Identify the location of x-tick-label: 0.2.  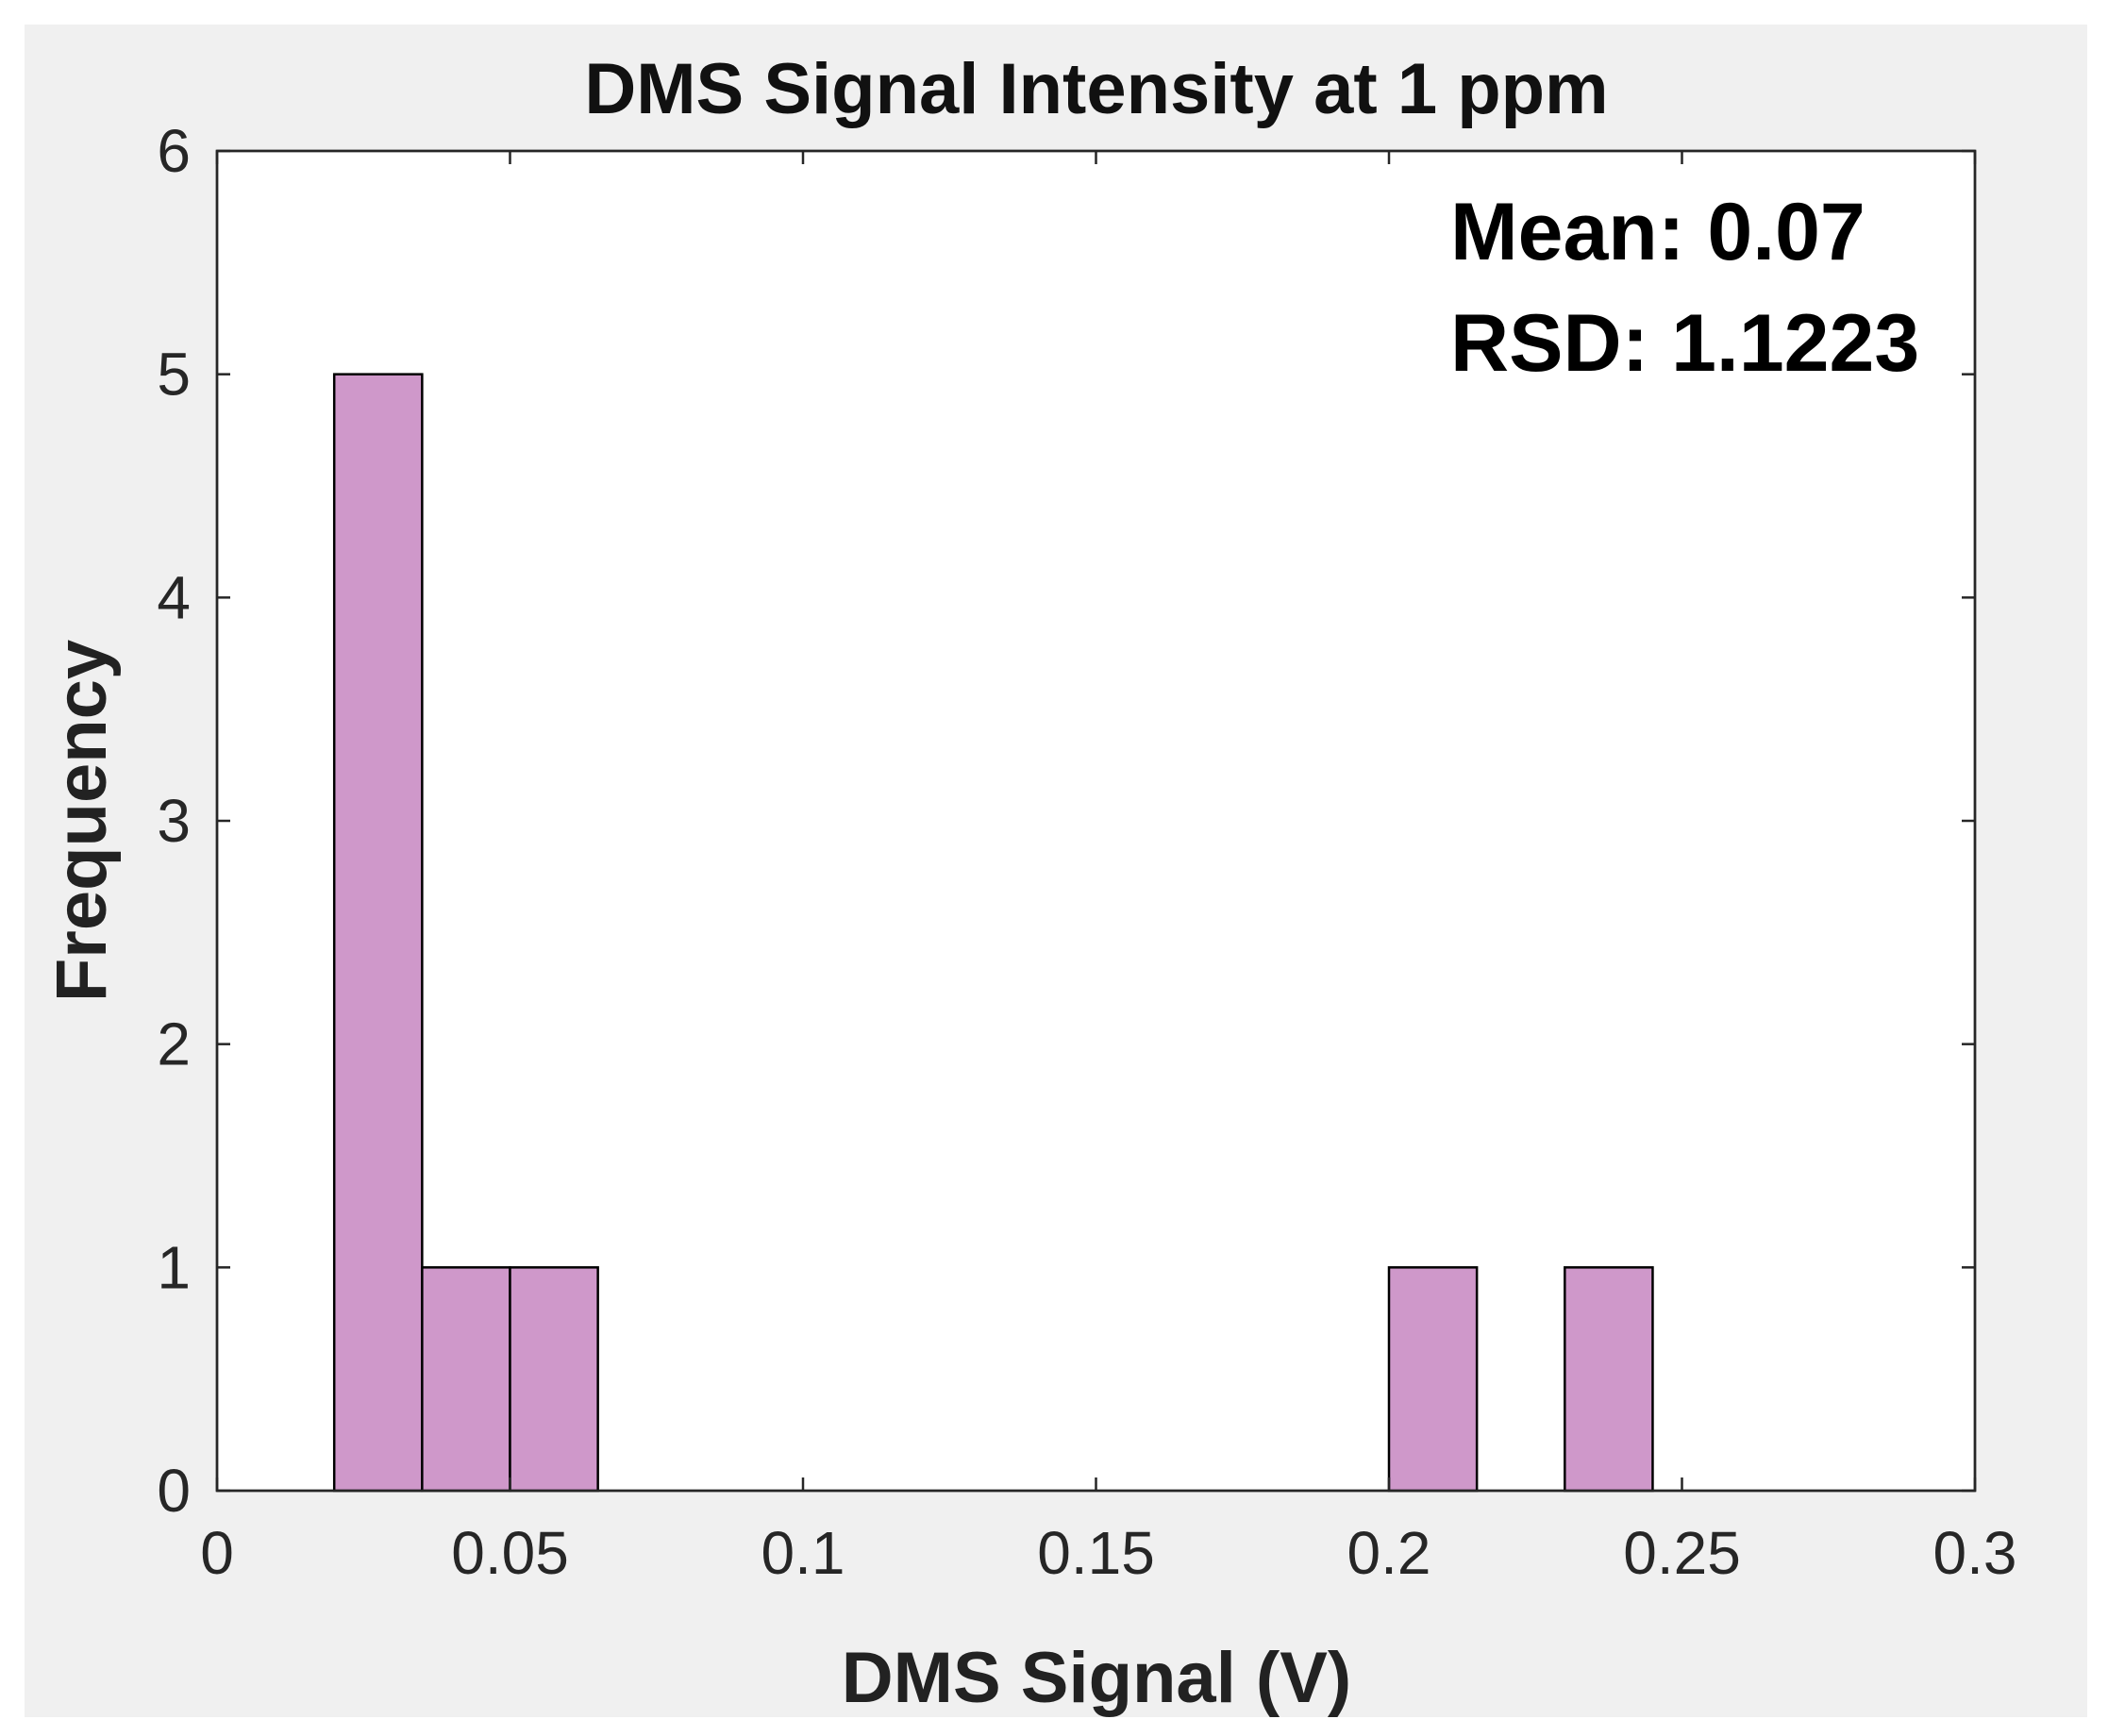
(1389, 1553).